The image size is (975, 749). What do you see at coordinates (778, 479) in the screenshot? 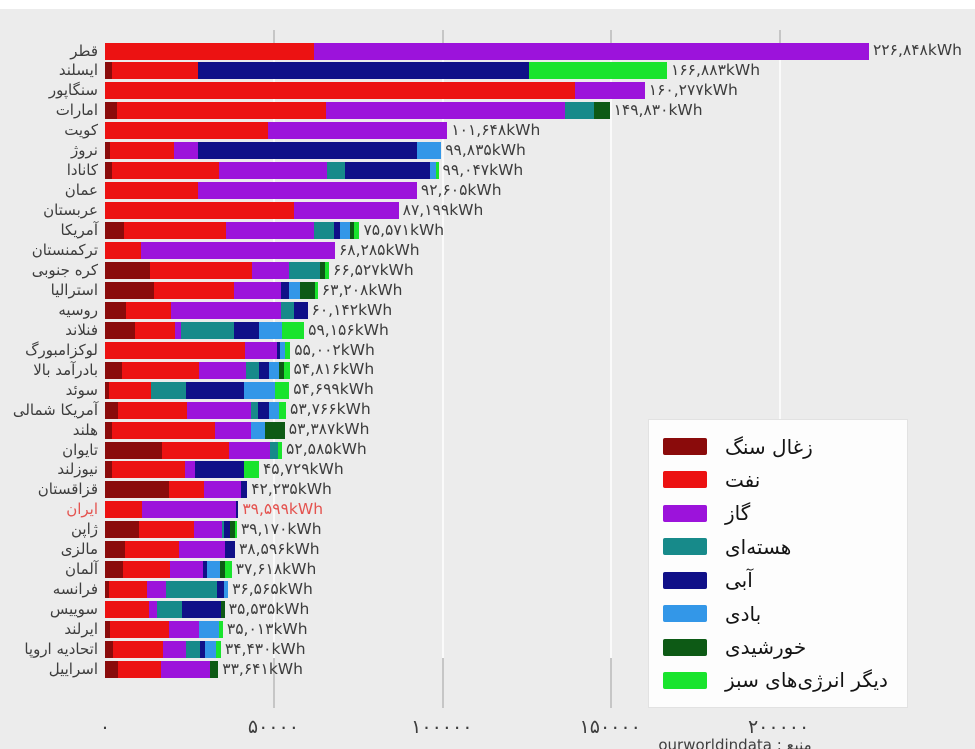
I see `legend-item-oil: نفت` at bounding box center [778, 479].